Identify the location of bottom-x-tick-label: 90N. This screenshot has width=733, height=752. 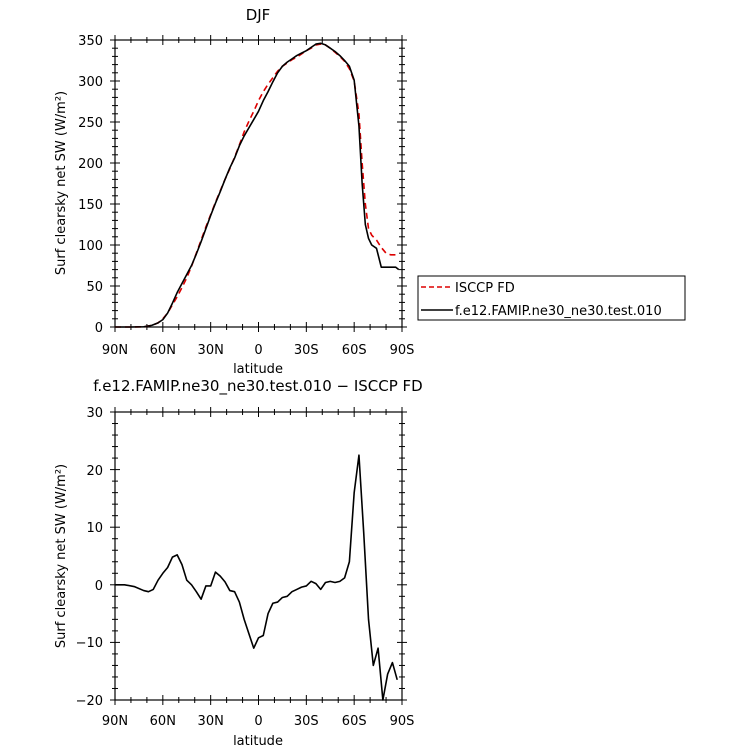
(115, 721).